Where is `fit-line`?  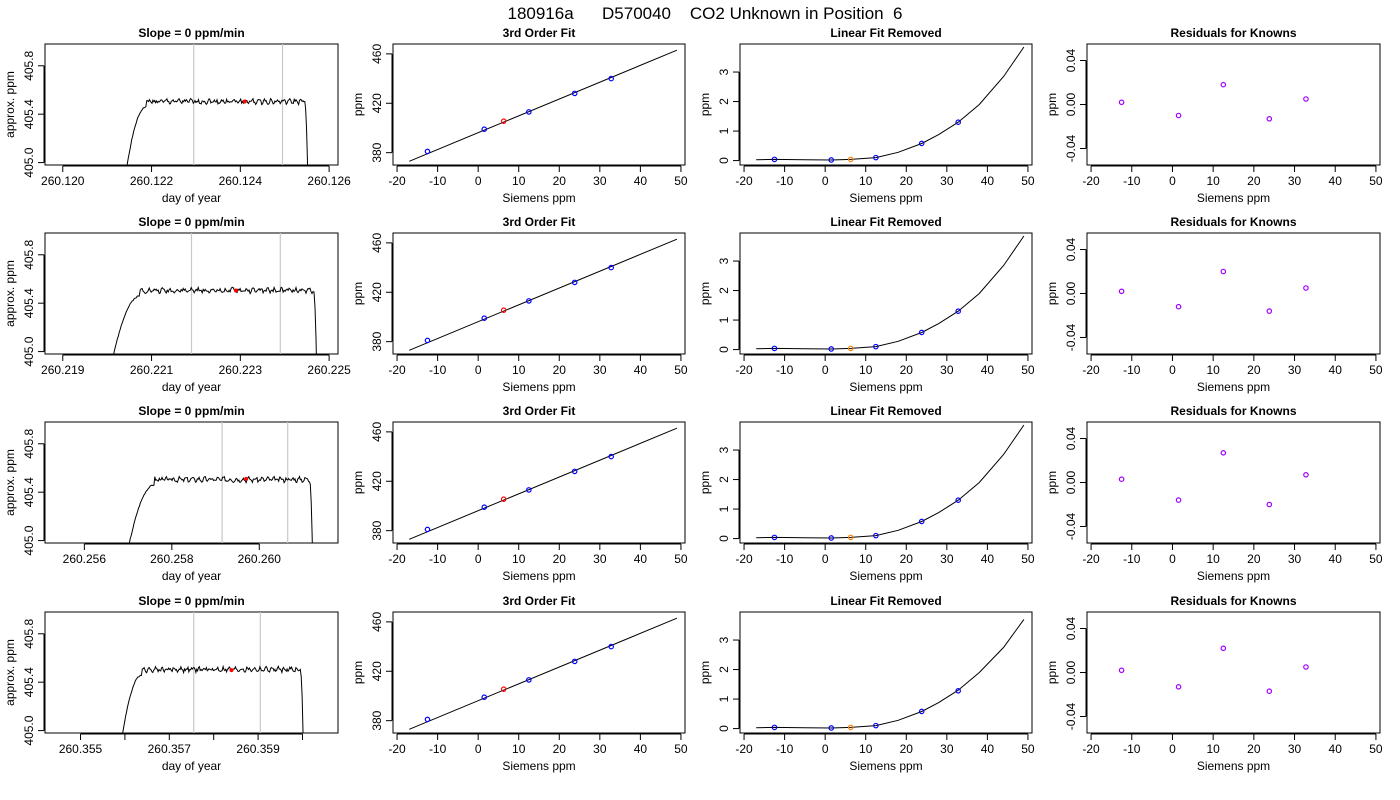
fit-line is located at coordinates (543, 294).